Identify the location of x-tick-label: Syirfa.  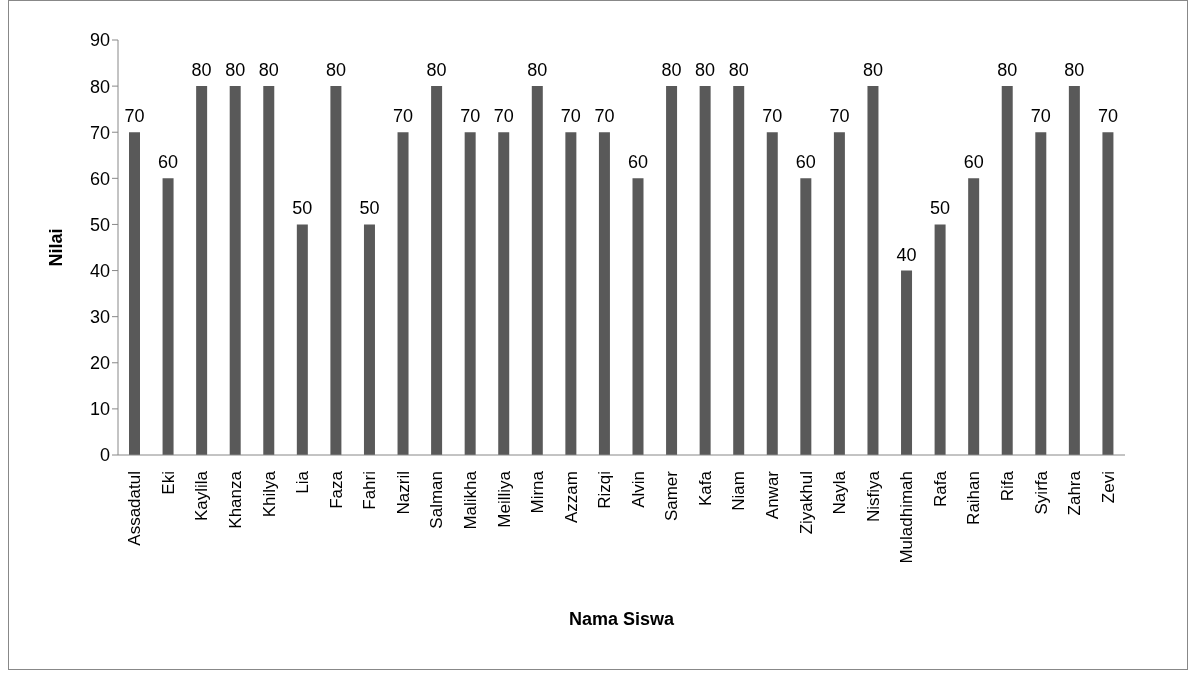
(1041, 492).